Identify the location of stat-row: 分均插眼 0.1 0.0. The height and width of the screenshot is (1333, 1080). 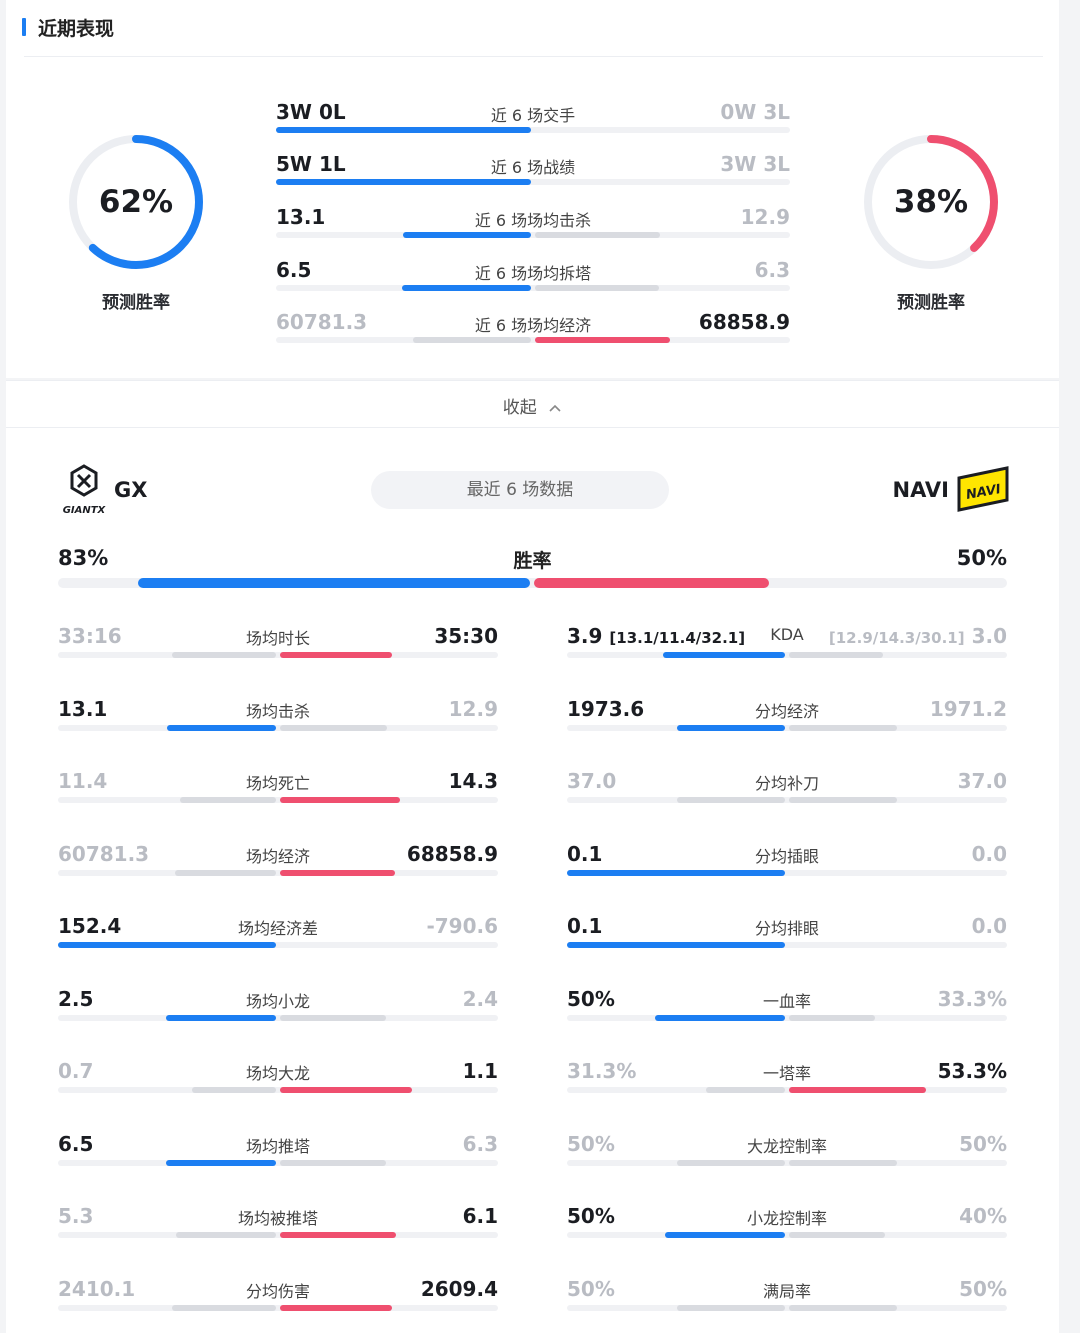
(787, 862).